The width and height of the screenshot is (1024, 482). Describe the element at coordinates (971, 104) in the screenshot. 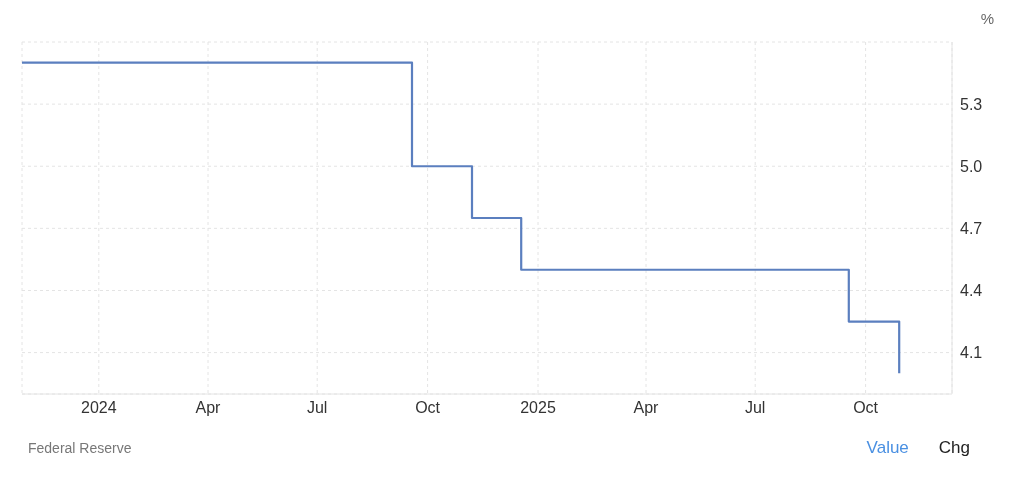

I see `y-tick-label: 5.3` at that location.